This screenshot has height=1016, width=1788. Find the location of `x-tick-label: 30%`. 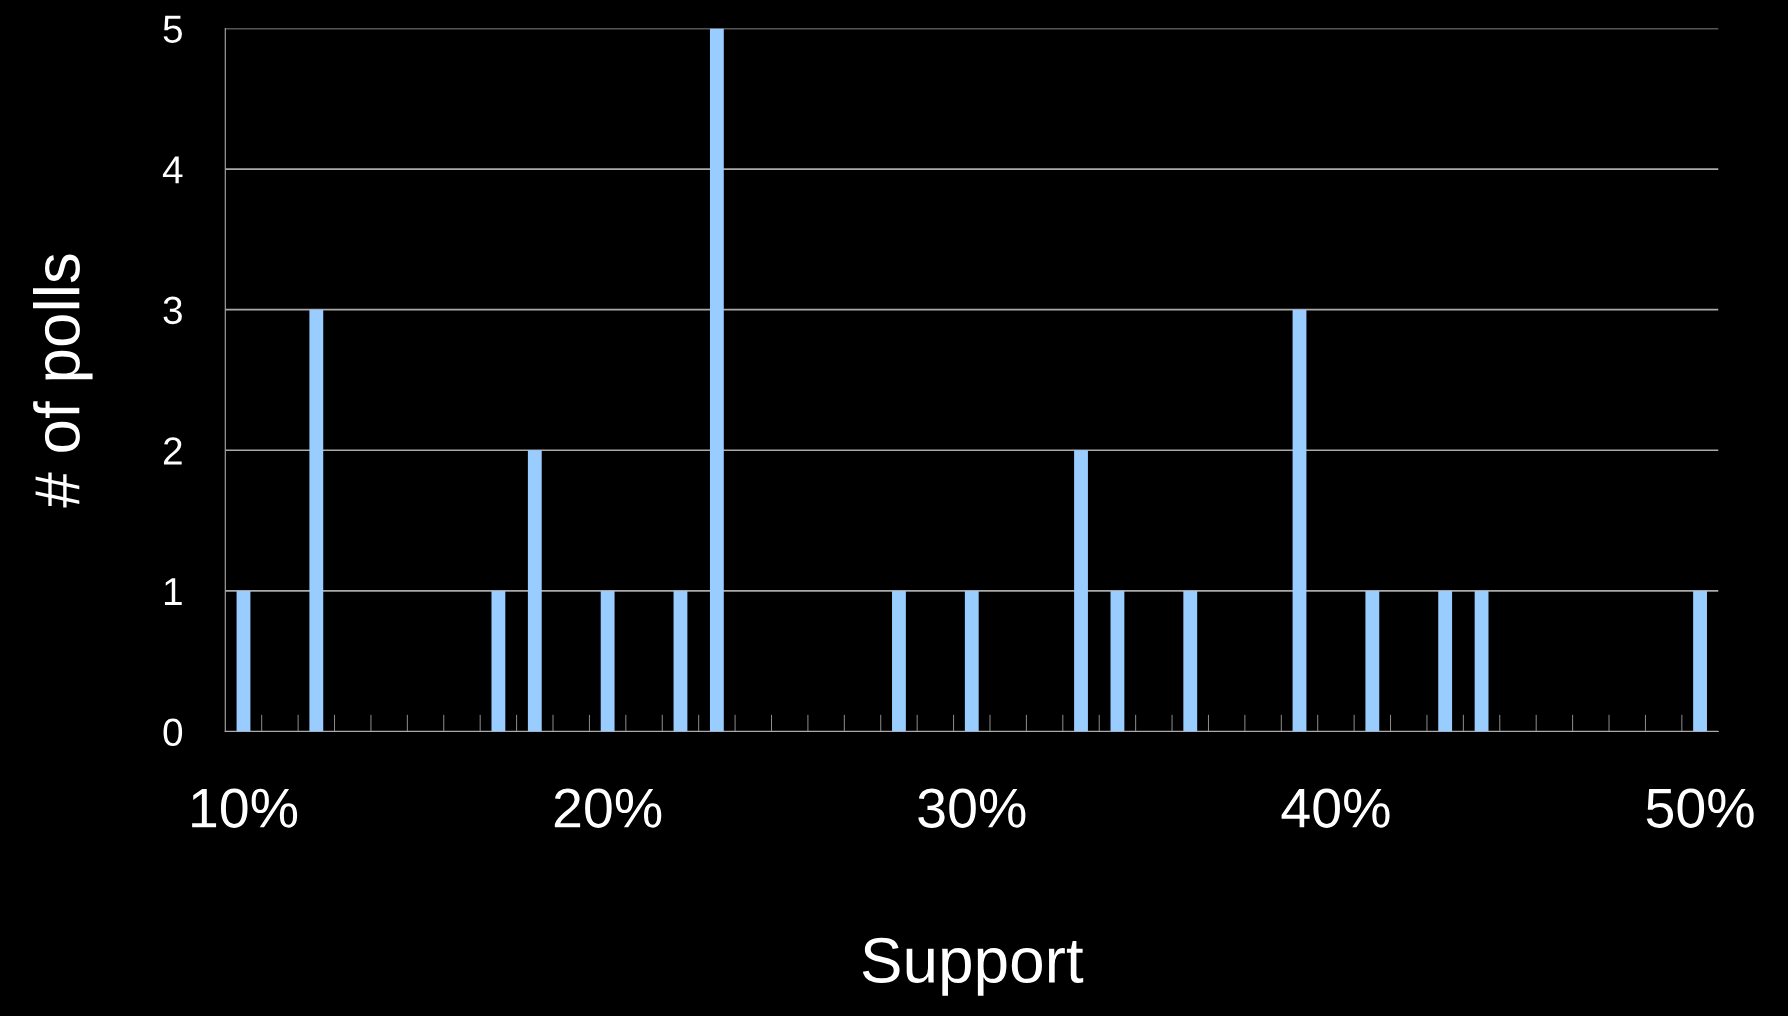

x-tick-label: 30% is located at coordinates (972, 808).